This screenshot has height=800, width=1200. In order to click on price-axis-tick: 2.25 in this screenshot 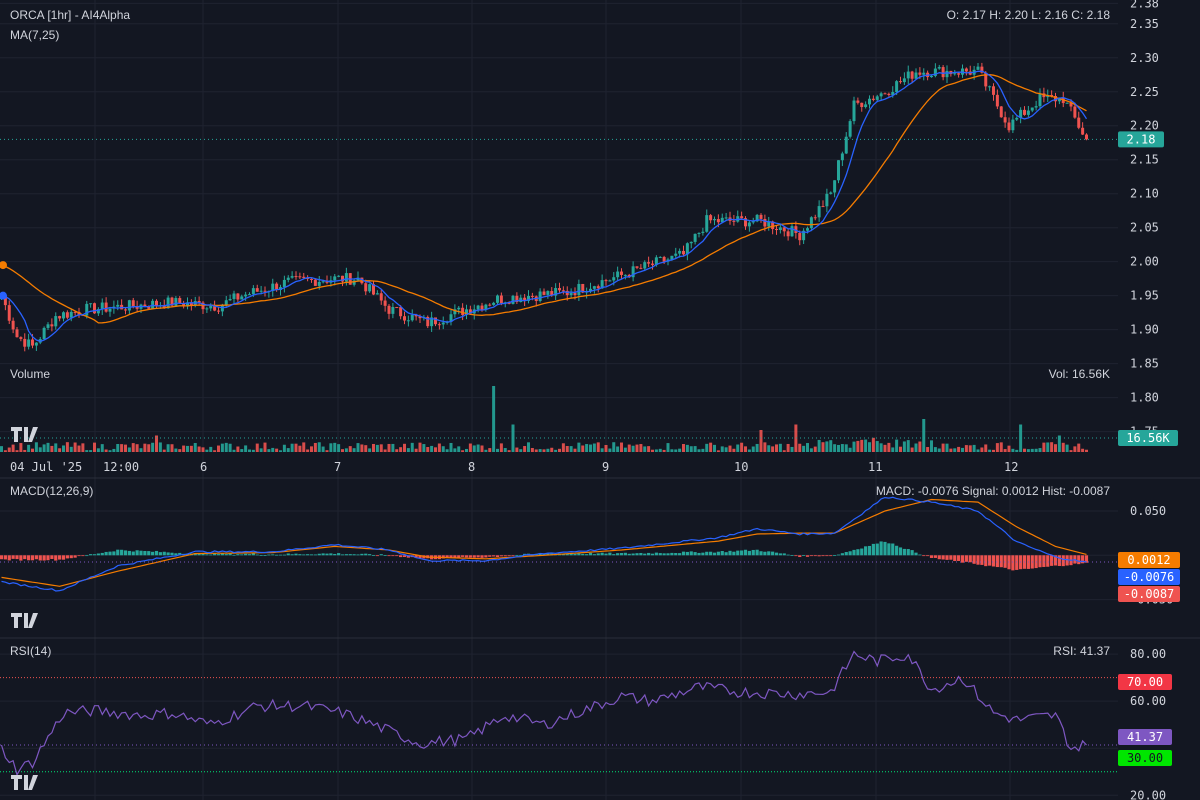, I will do `click(1144, 92)`.